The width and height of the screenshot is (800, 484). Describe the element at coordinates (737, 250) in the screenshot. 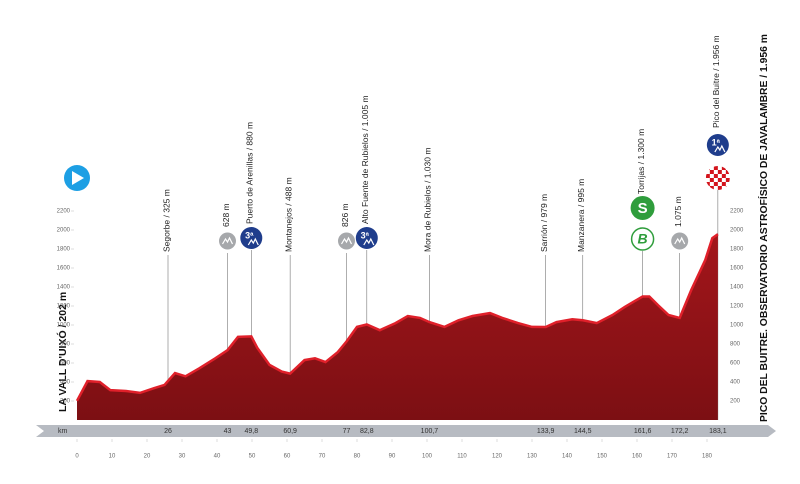

I see `y2-tick-label: 1800` at that location.